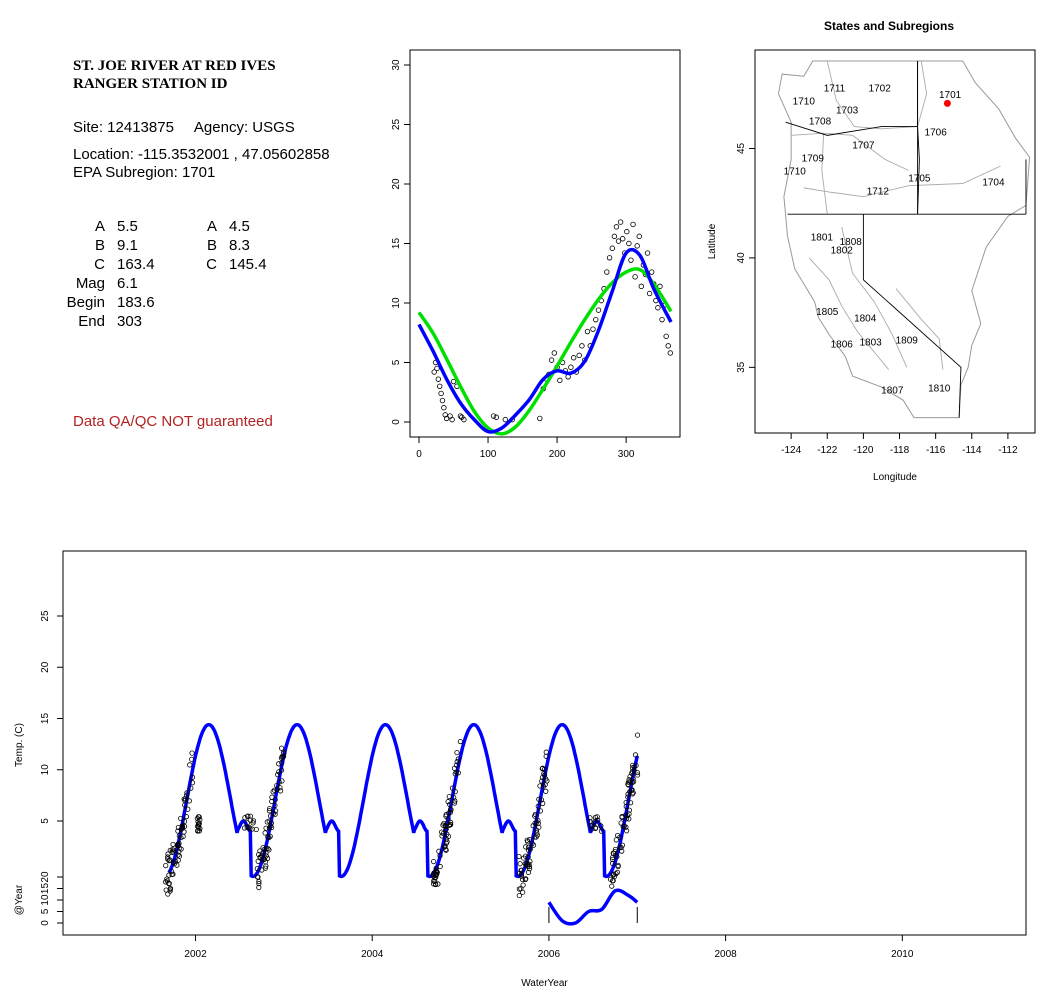 This screenshot has width=1038, height=1001. I want to click on x-tick-label: -124, so click(791, 450).